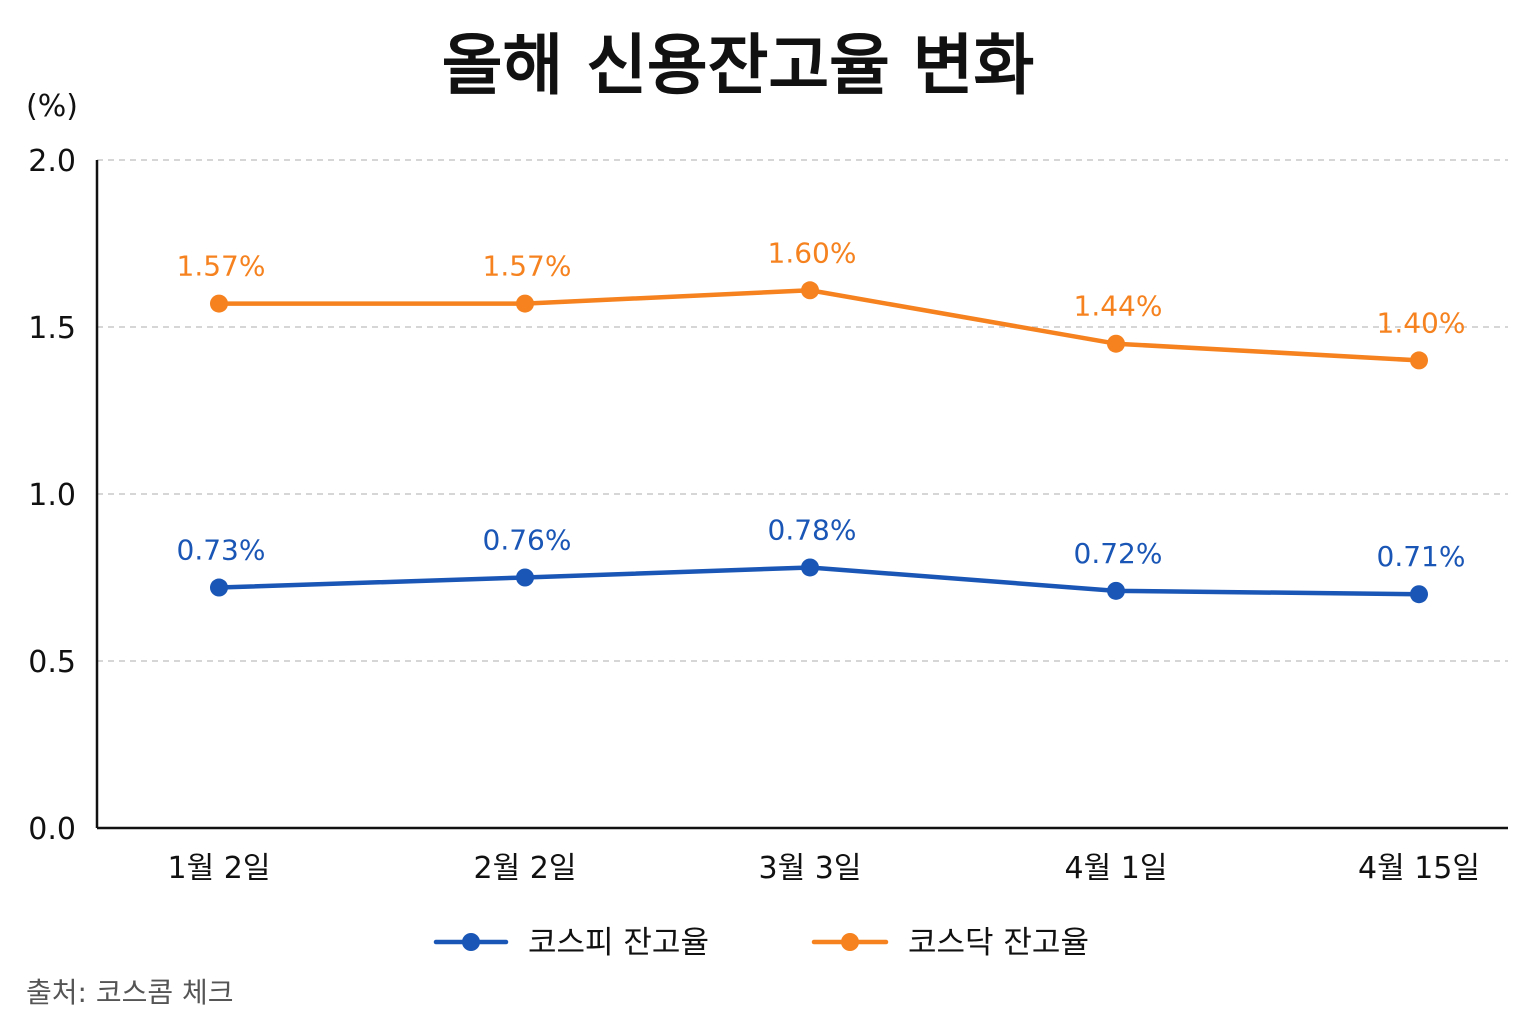 The width and height of the screenshot is (1536, 1028). I want to click on legend: 코스피 잔고율 코스닥 잔고율, so click(761, 943).